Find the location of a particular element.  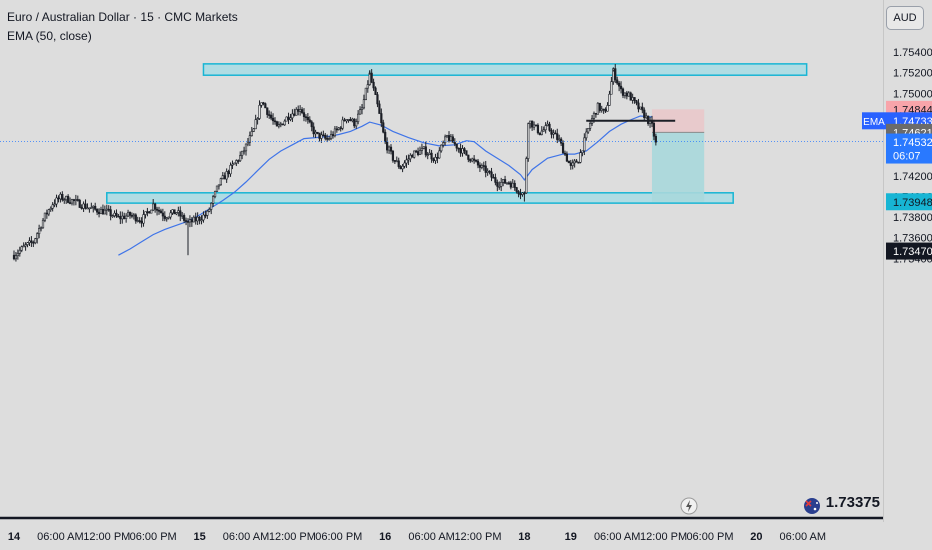

take-profit-area is located at coordinates (678, 167).